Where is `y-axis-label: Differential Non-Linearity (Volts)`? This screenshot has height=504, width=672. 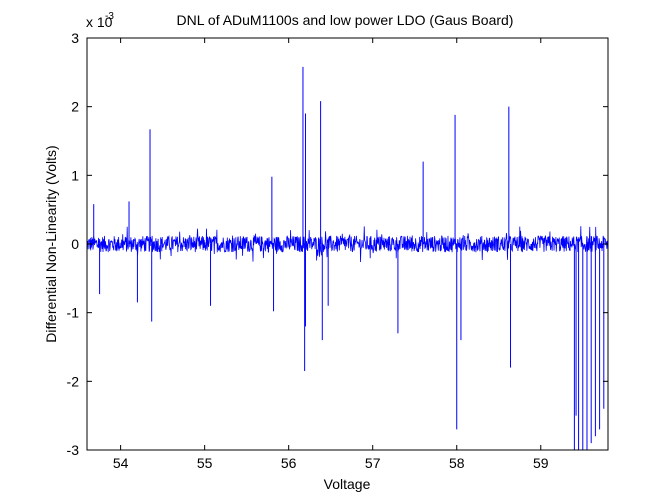 y-axis-label: Differential Non-Linearity (Volts) is located at coordinates (51, 243).